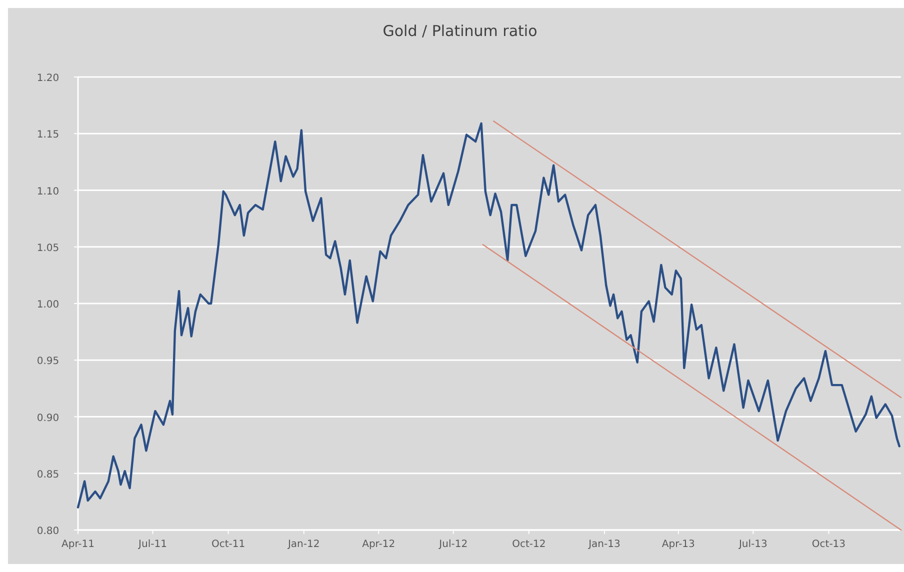 The image size is (904, 572). I want to click on x-tick-label: Jan-13, so click(604, 544).